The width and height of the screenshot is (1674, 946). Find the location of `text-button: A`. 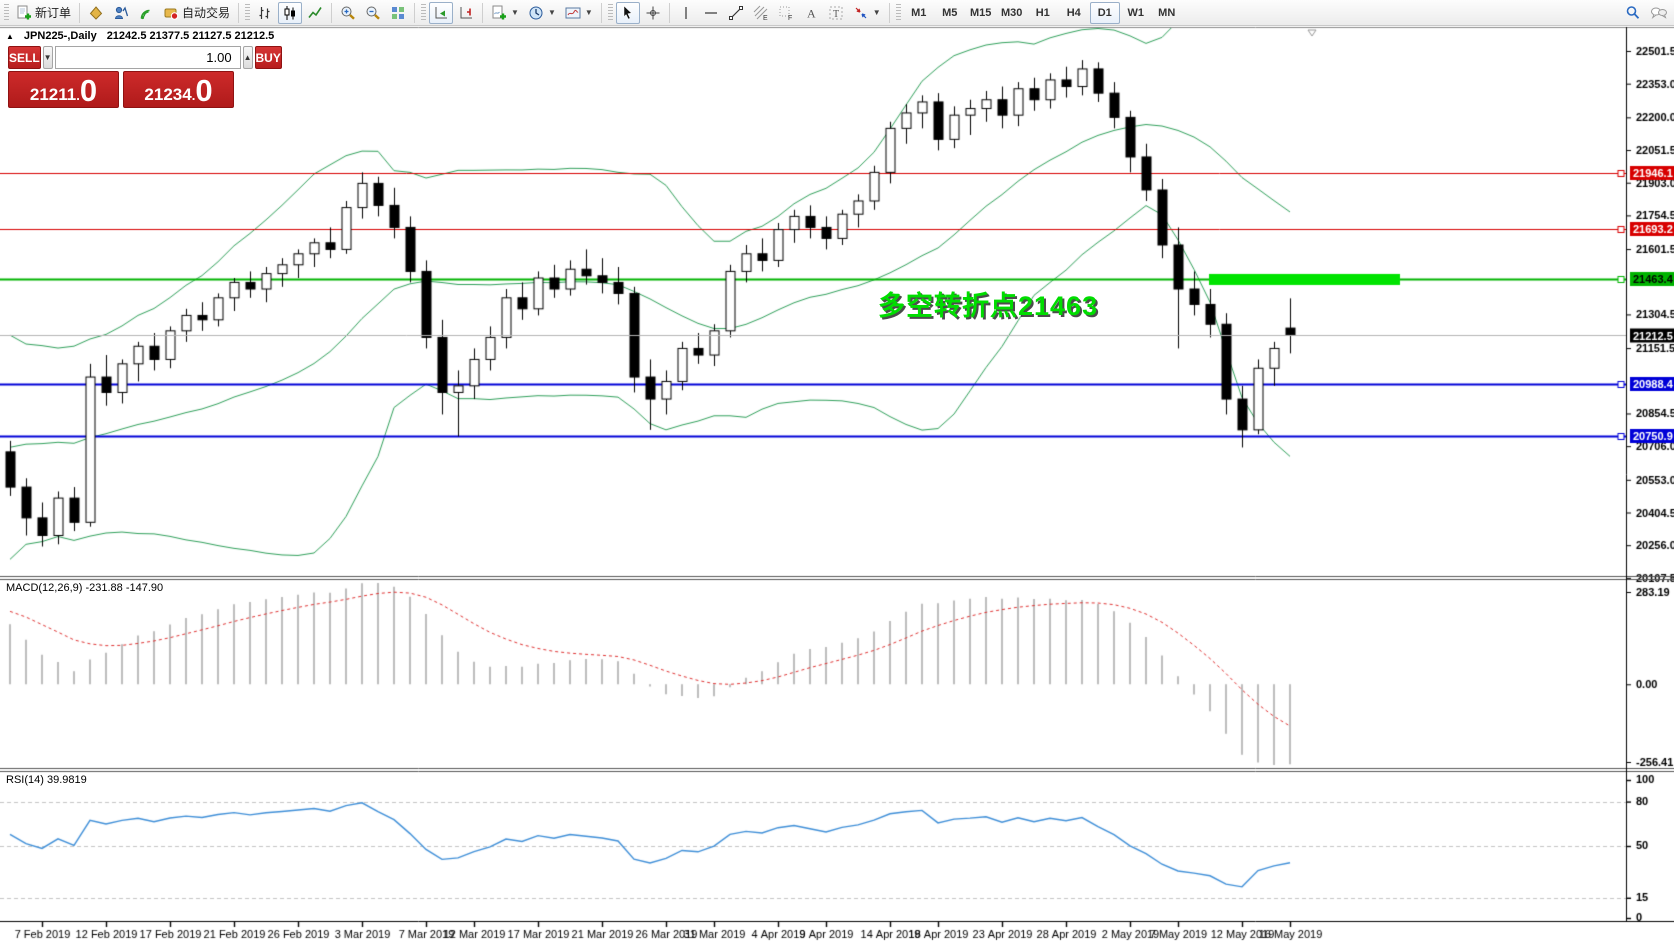

text-button: A is located at coordinates (811, 13).